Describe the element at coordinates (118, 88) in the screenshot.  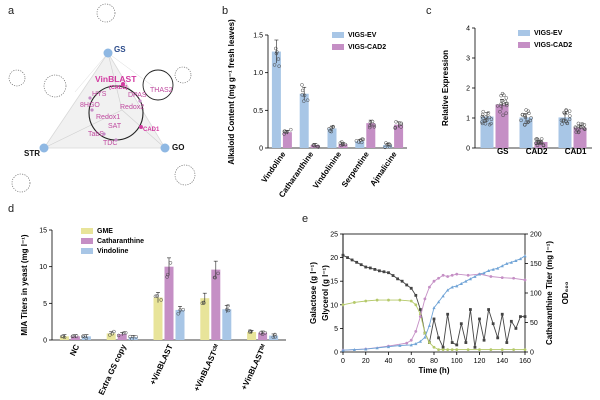
I see `cad2-sublabel: (CAD2)` at that location.